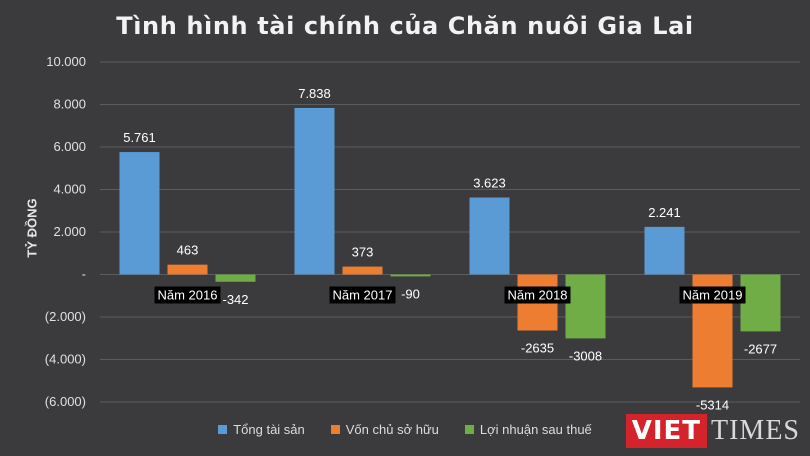 The width and height of the screenshot is (810, 456). I want to click on legend-item: Tổng tài sản, so click(261, 429).